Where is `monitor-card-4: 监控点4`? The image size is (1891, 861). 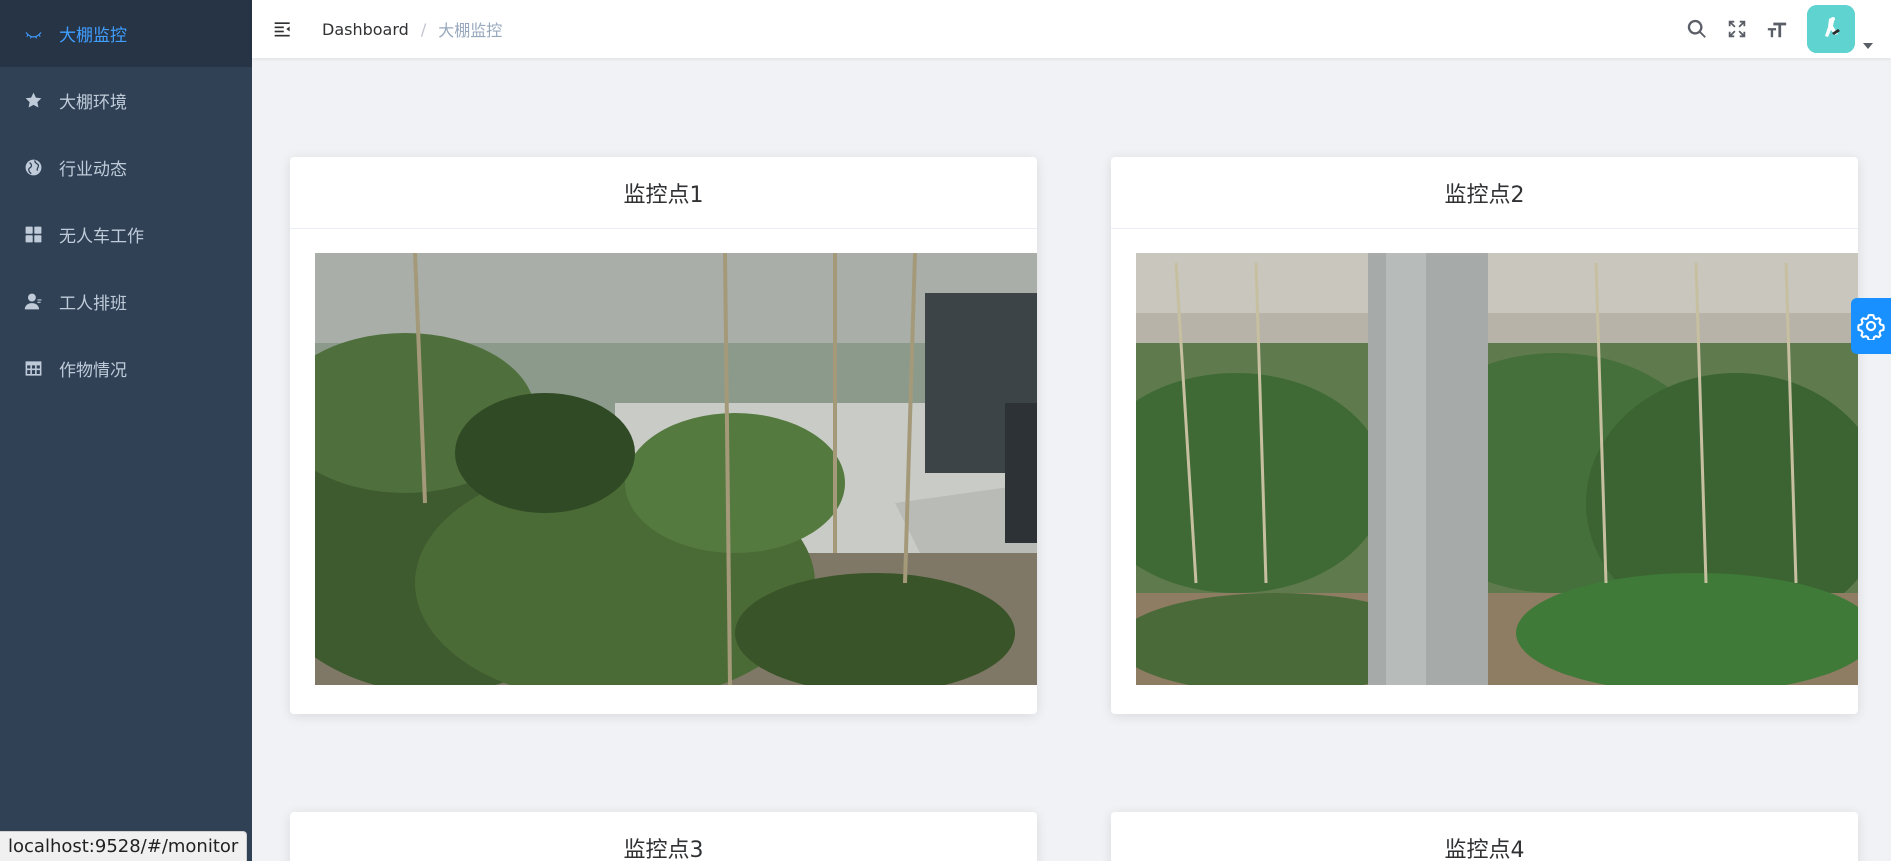
monitor-card-4: 监控点4 is located at coordinates (1484, 836).